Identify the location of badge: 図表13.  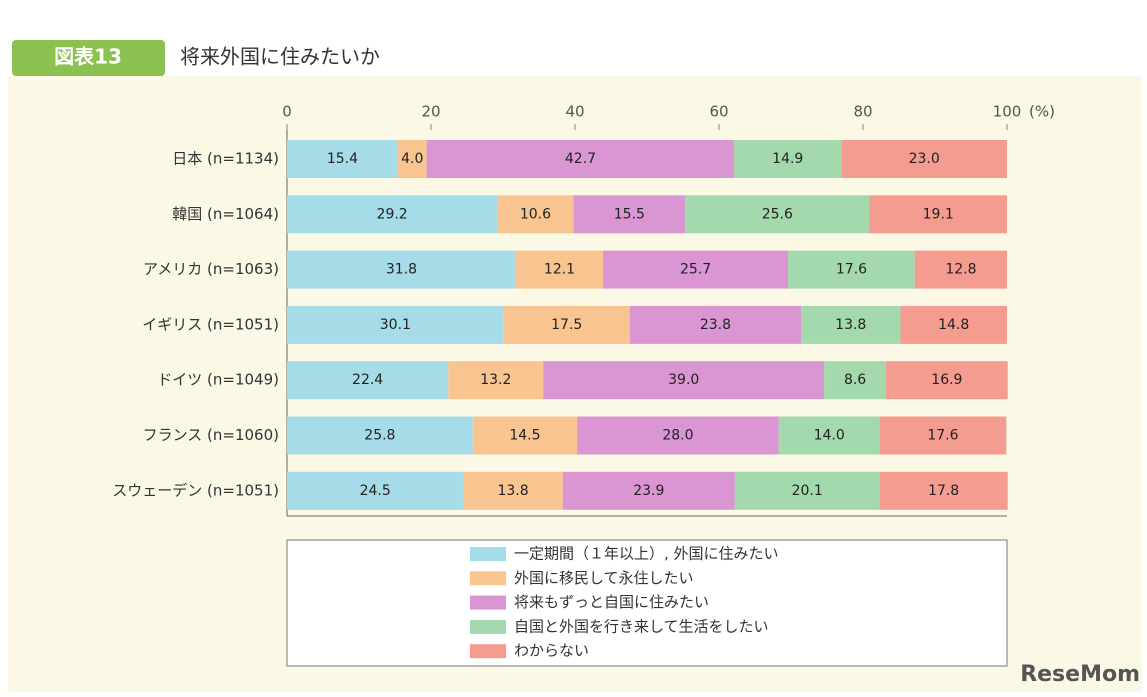
(88, 57).